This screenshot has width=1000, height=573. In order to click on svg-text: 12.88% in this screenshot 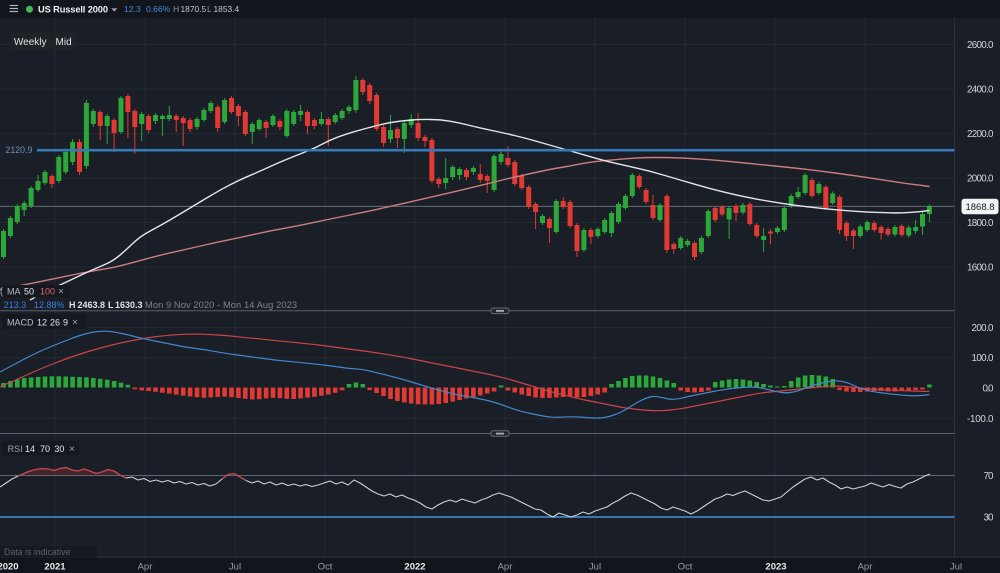, I will do `click(49, 305)`.